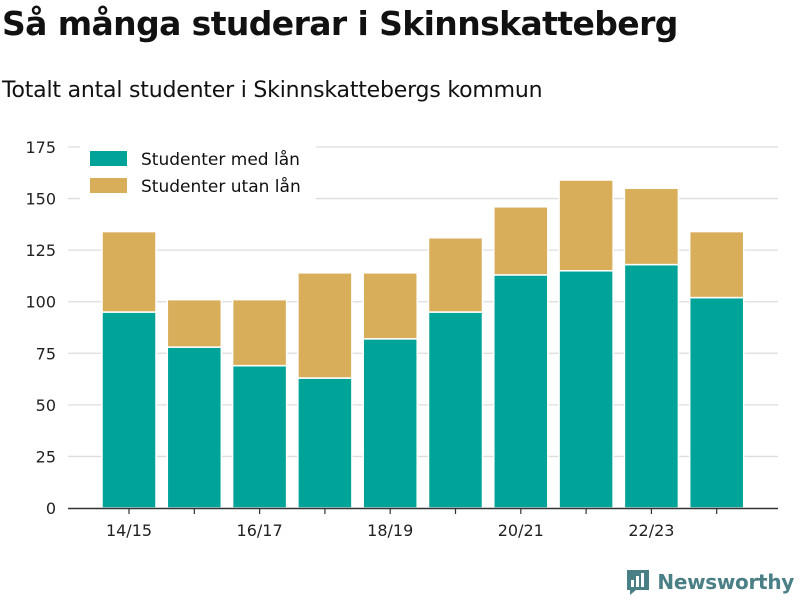 The image size is (800, 600). What do you see at coordinates (390, 530) in the screenshot?
I see `x-tick-label: 18/19` at bounding box center [390, 530].